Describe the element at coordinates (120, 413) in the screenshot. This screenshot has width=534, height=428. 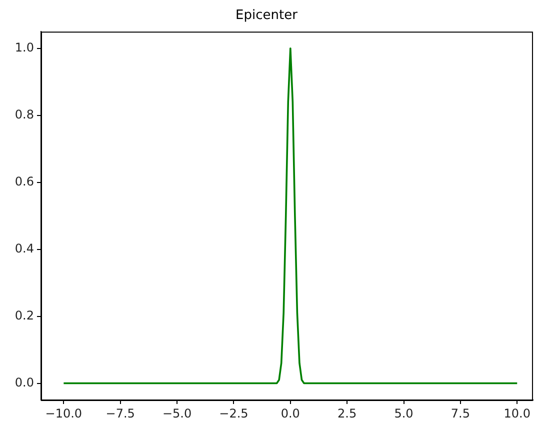
I see `x-tick-label: −7.5` at that location.